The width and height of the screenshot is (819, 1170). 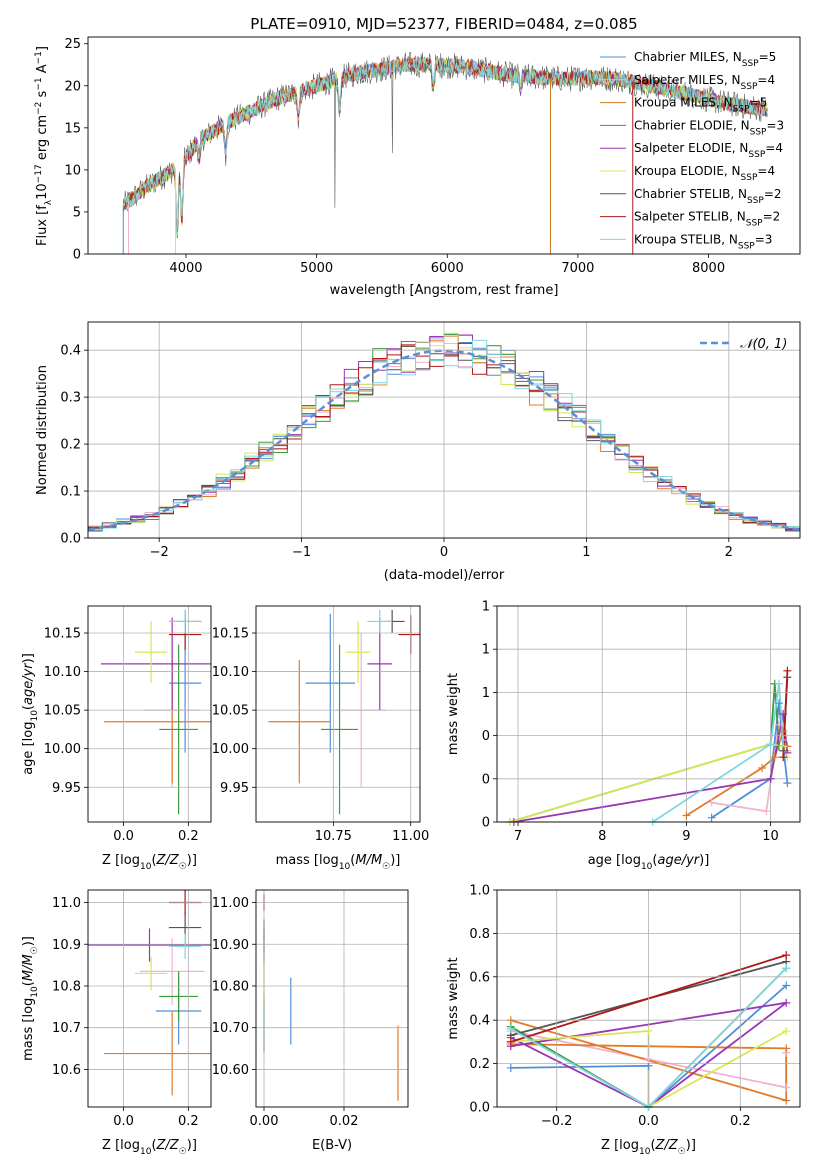 I want to click on y-tick-label: 5, so click(x=77, y=212).